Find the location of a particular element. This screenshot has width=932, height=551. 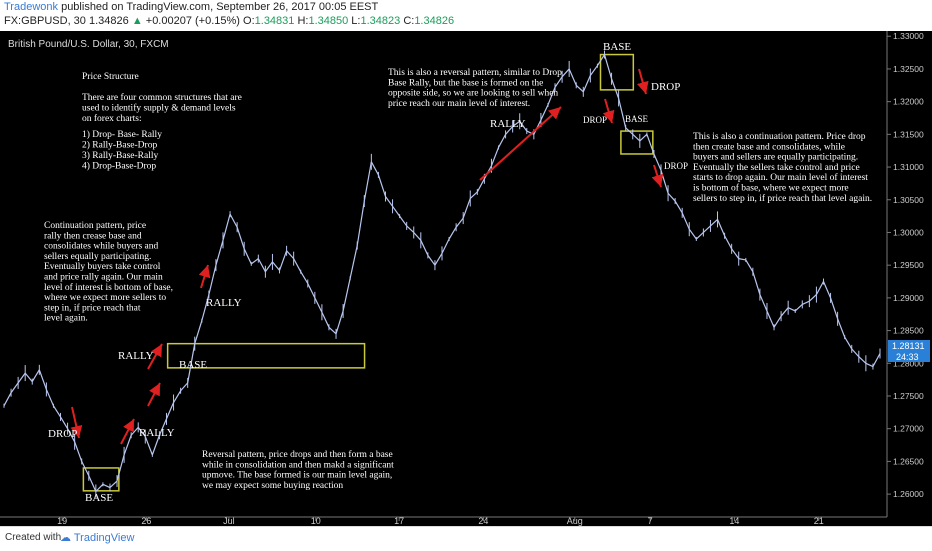

price-structure-text: used to identify supply & demand levels is located at coordinates (159, 108).